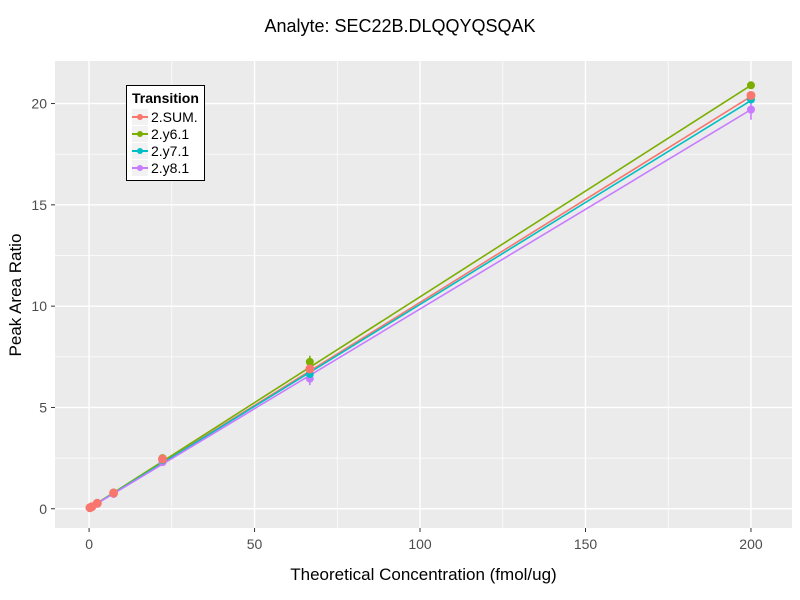 Image resolution: width=800 pixels, height=600 pixels. Describe the element at coordinates (750, 109) in the screenshot. I see `data-point-2.y8.1` at that location.